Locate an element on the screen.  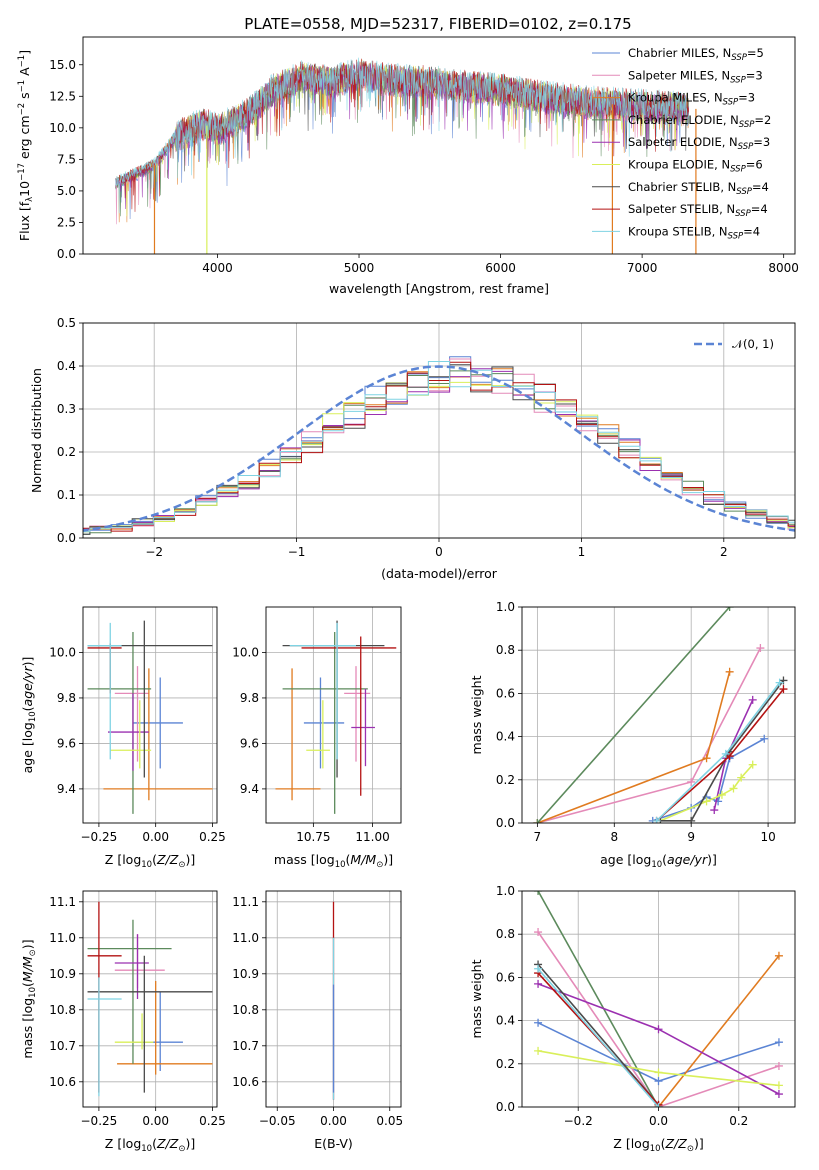
x-tick-label: 5000 is located at coordinates (359, 268).